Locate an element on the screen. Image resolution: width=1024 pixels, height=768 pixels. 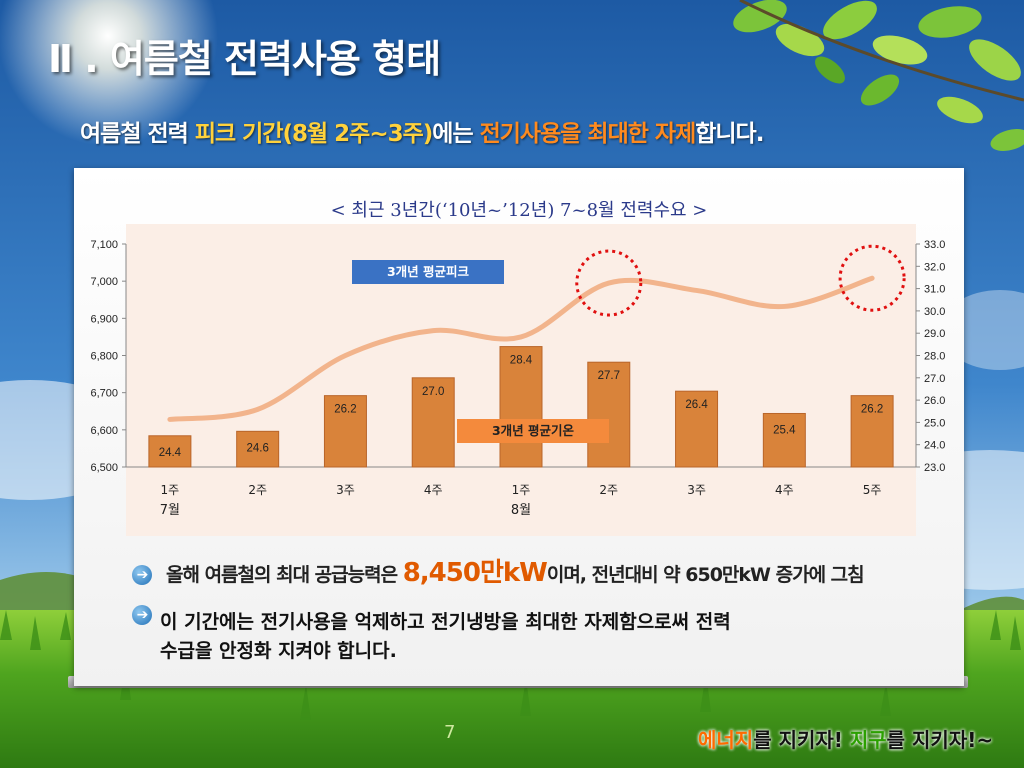
bar-value-label: 24.4 is located at coordinates (170, 453).